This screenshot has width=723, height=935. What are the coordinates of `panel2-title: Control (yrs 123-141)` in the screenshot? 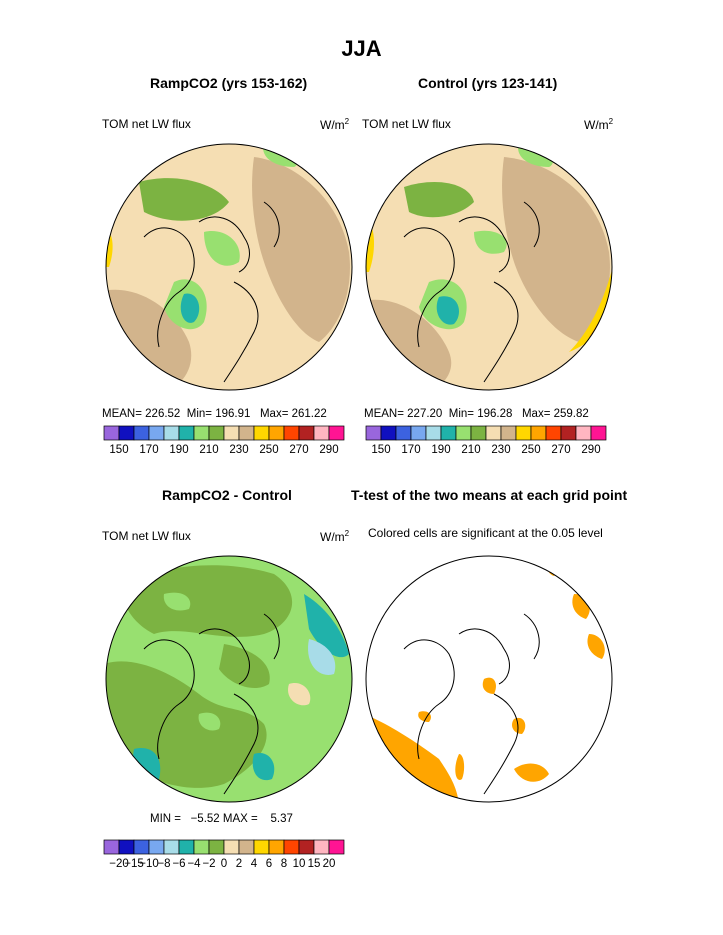 It's located at (488, 83).